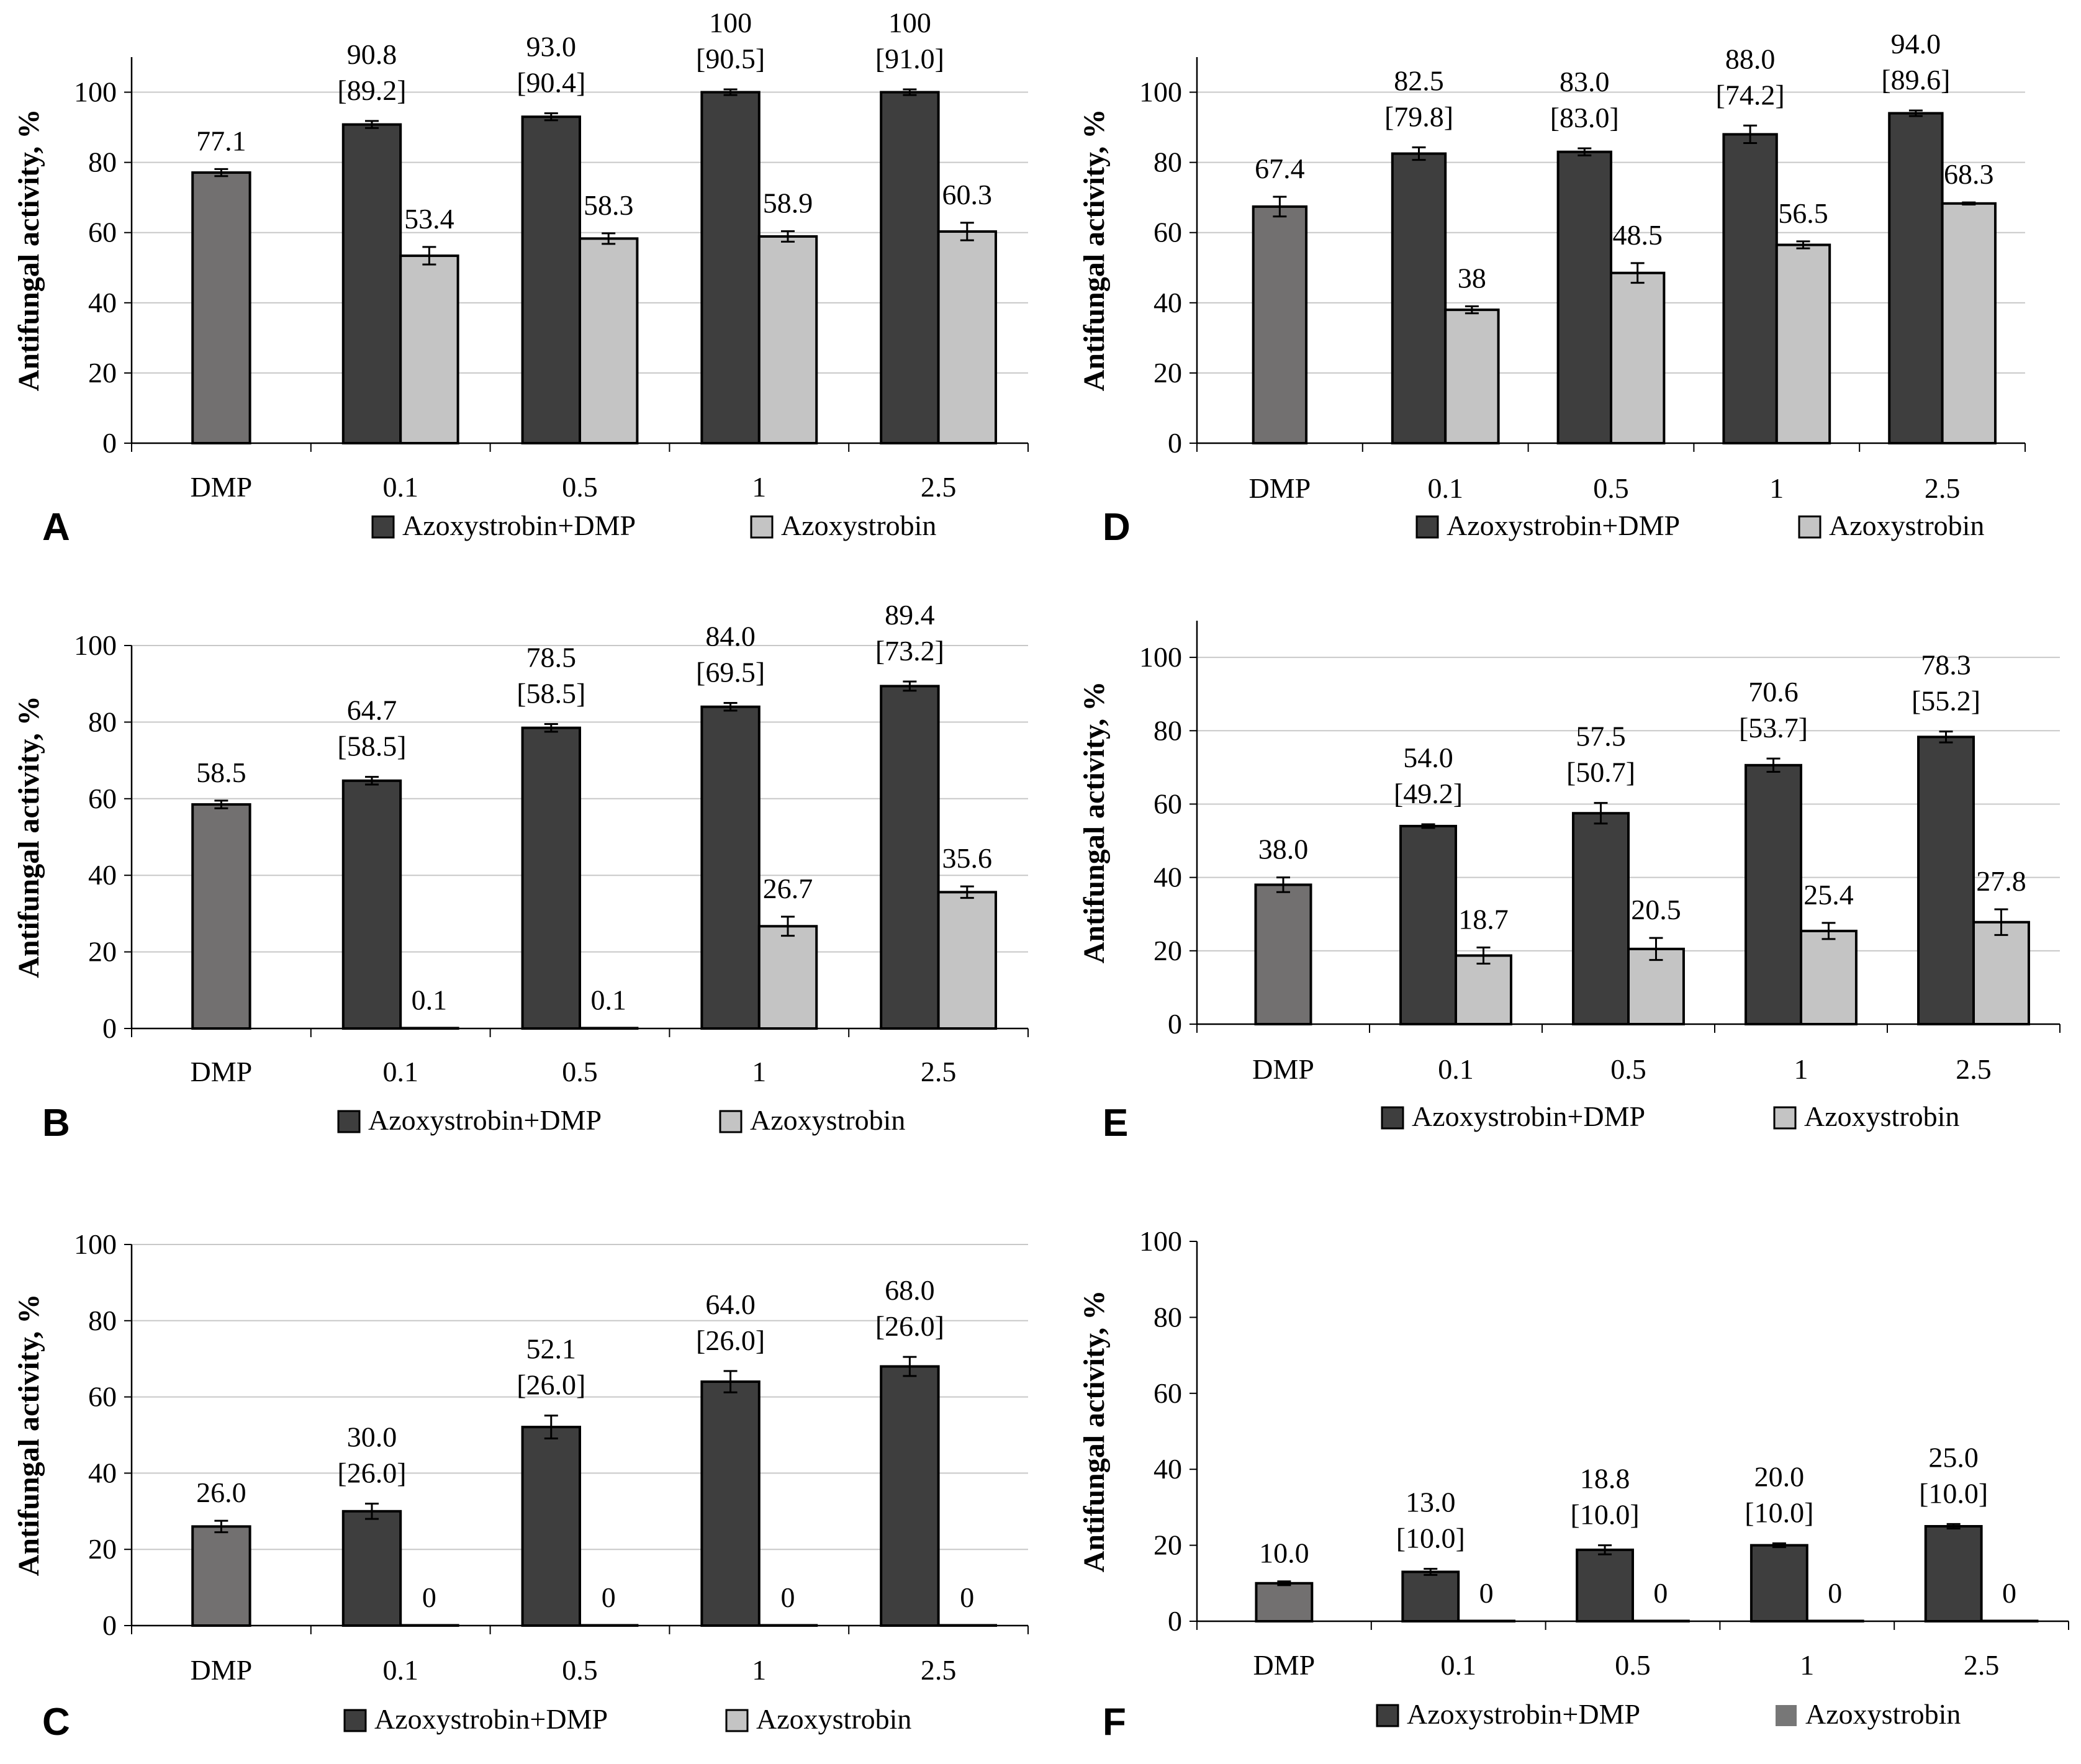 The image size is (2081, 1764). What do you see at coordinates (910, 1290) in the screenshot?
I see `data-label-combo: 68.0` at bounding box center [910, 1290].